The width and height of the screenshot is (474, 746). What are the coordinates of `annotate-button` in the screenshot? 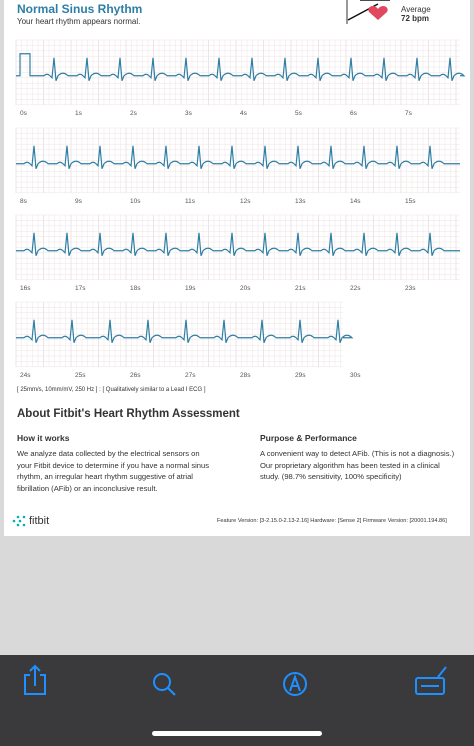 It's located at (431, 680).